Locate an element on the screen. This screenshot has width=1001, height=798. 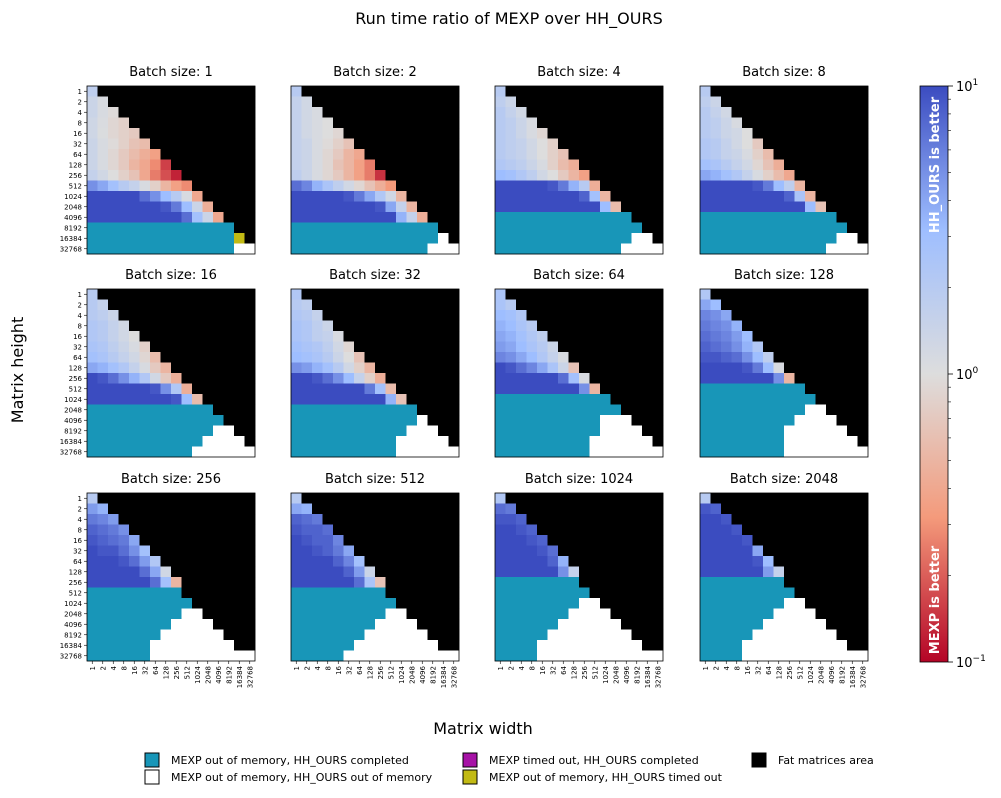
y-tick-label: 32 is located at coordinates (77, 551).